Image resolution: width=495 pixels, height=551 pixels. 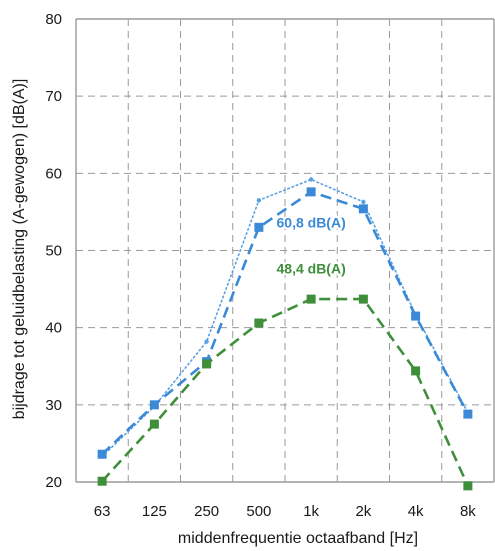 I want to click on y-tick-label: 60, so click(x=53, y=173).